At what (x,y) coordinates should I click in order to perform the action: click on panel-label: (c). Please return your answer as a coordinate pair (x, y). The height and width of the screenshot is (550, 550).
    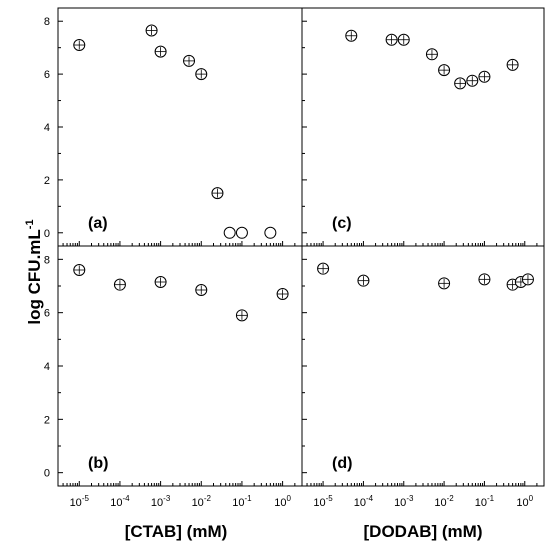
    Looking at the image, I should click on (342, 223).